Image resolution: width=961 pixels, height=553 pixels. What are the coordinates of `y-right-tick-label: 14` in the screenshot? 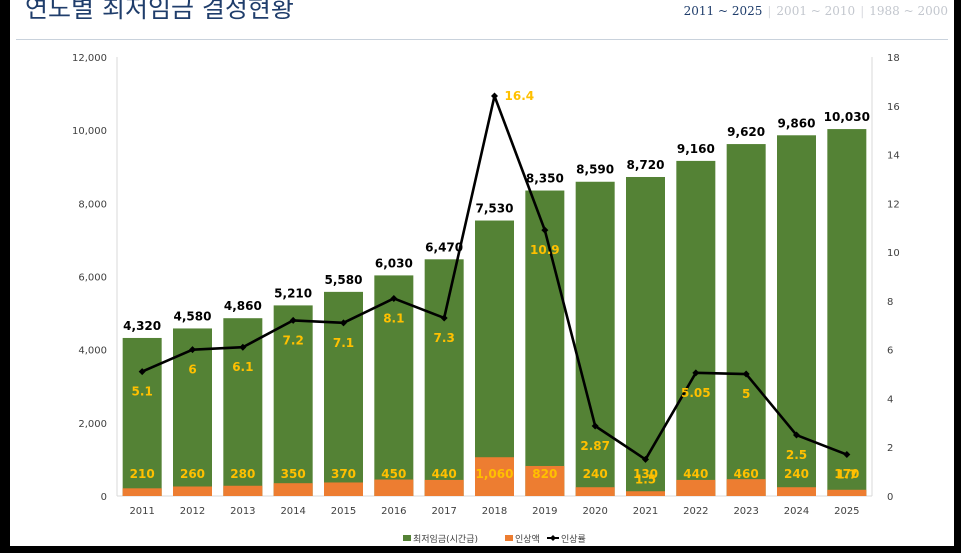 It's located at (893, 156).